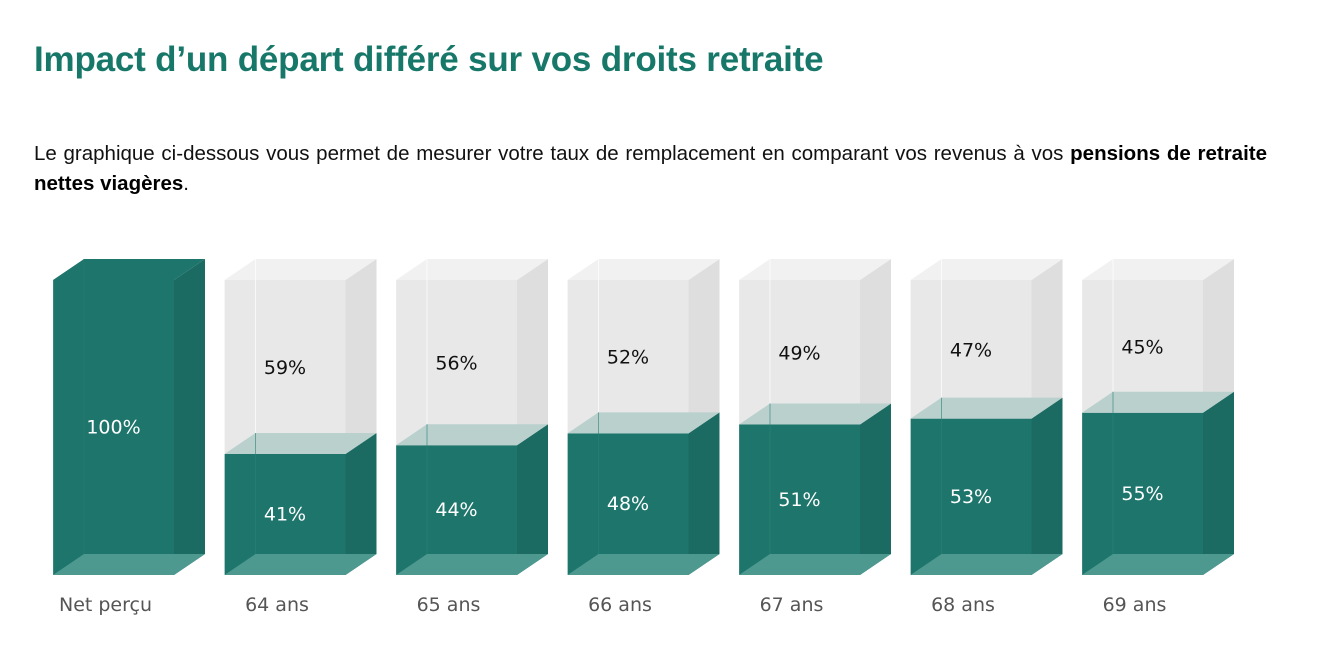 The image size is (1324, 648). Describe the element at coordinates (277, 605) in the screenshot. I see `category-label-1: 64 ans` at that location.